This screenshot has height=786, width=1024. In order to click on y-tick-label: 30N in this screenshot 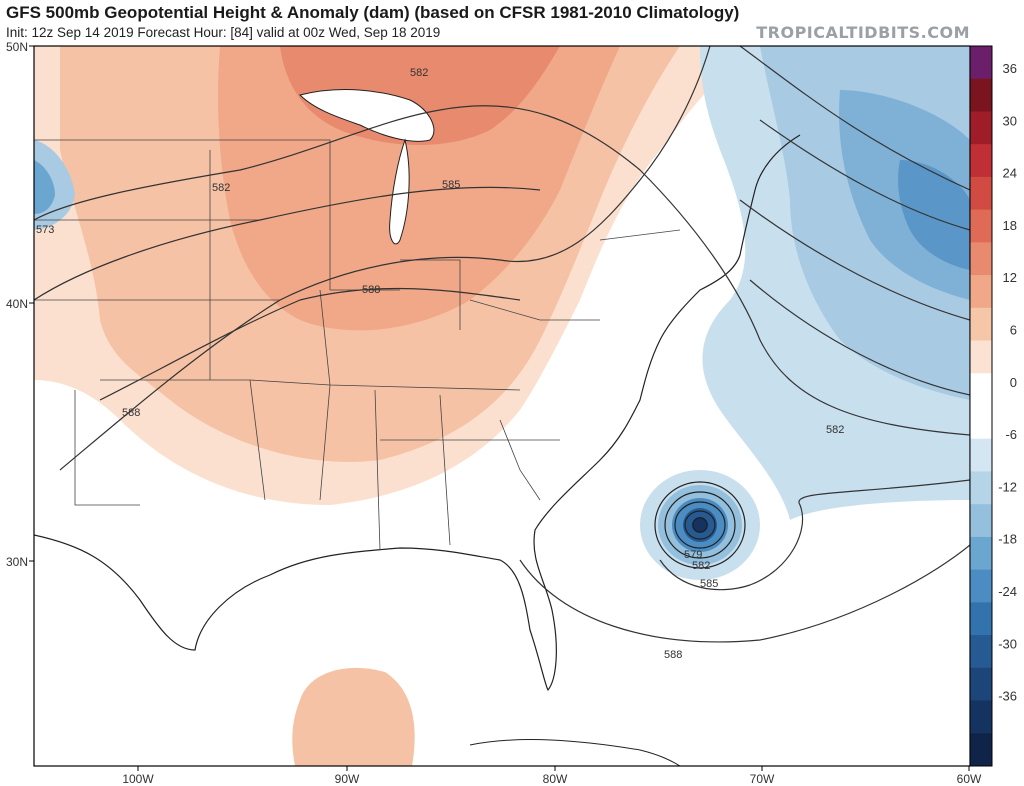, I will do `click(17, 562)`.